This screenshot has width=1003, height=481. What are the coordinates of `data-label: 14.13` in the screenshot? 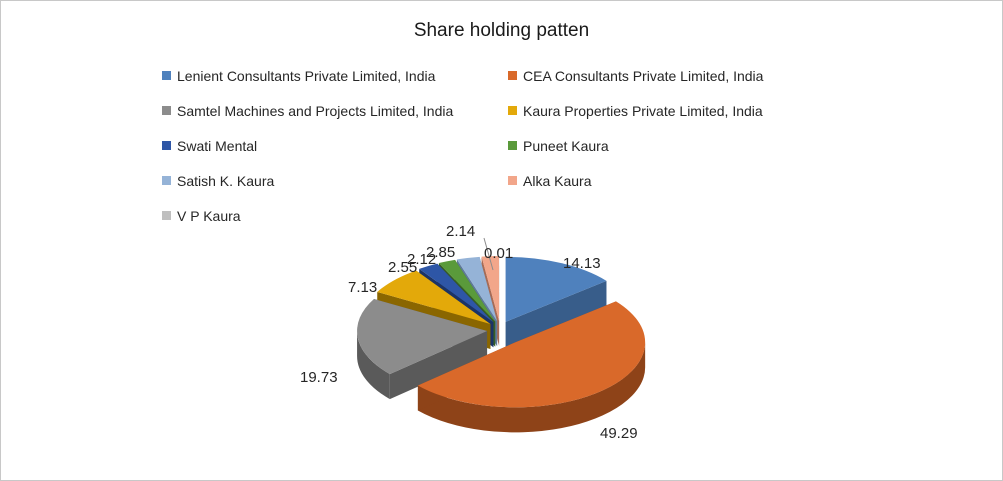 It's located at (582, 263).